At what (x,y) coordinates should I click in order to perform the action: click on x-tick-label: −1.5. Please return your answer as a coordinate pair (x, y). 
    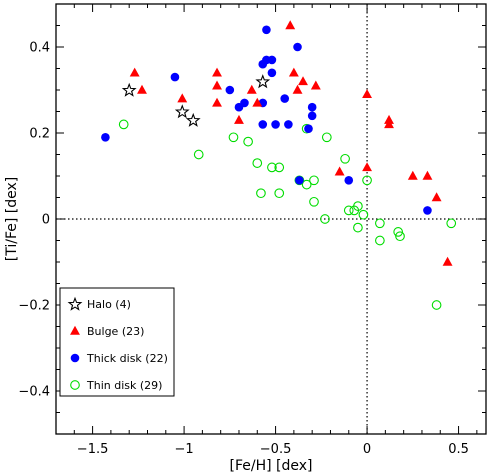
    Looking at the image, I should click on (93, 449).